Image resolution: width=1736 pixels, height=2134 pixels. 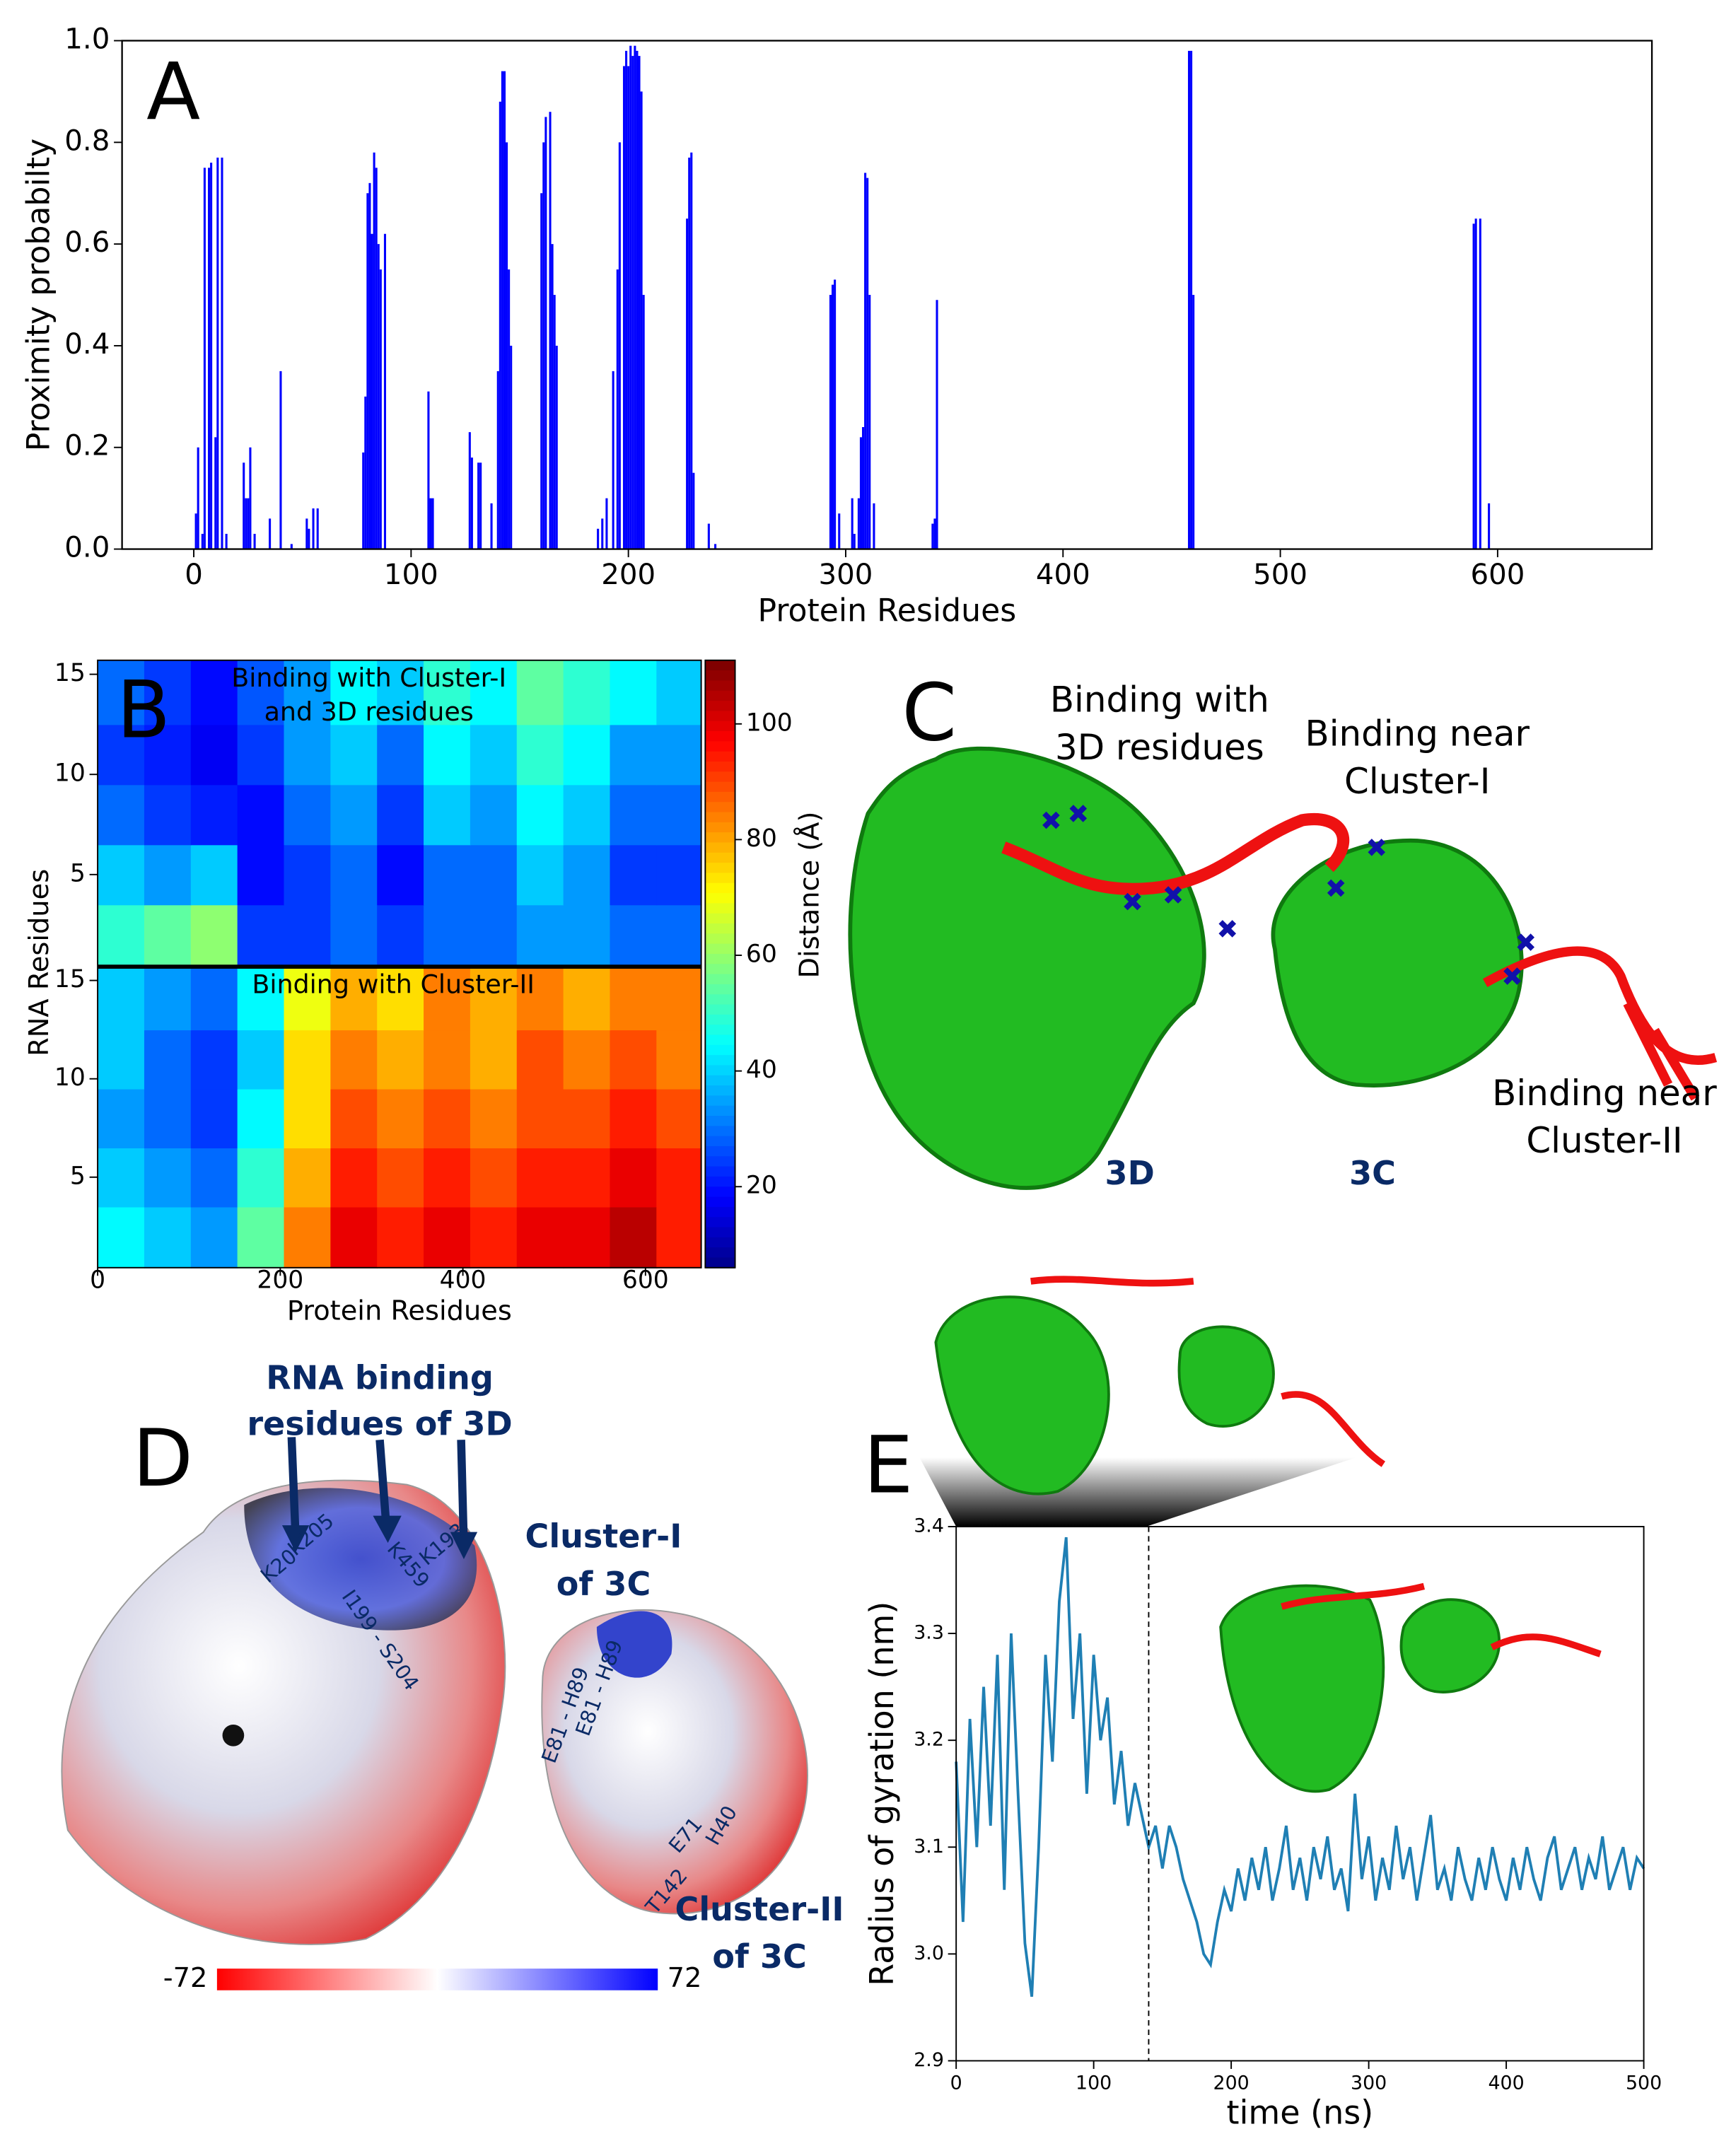 What do you see at coordinates (379, 1424) in the screenshot?
I see `annotation: residues of 3D` at bounding box center [379, 1424].